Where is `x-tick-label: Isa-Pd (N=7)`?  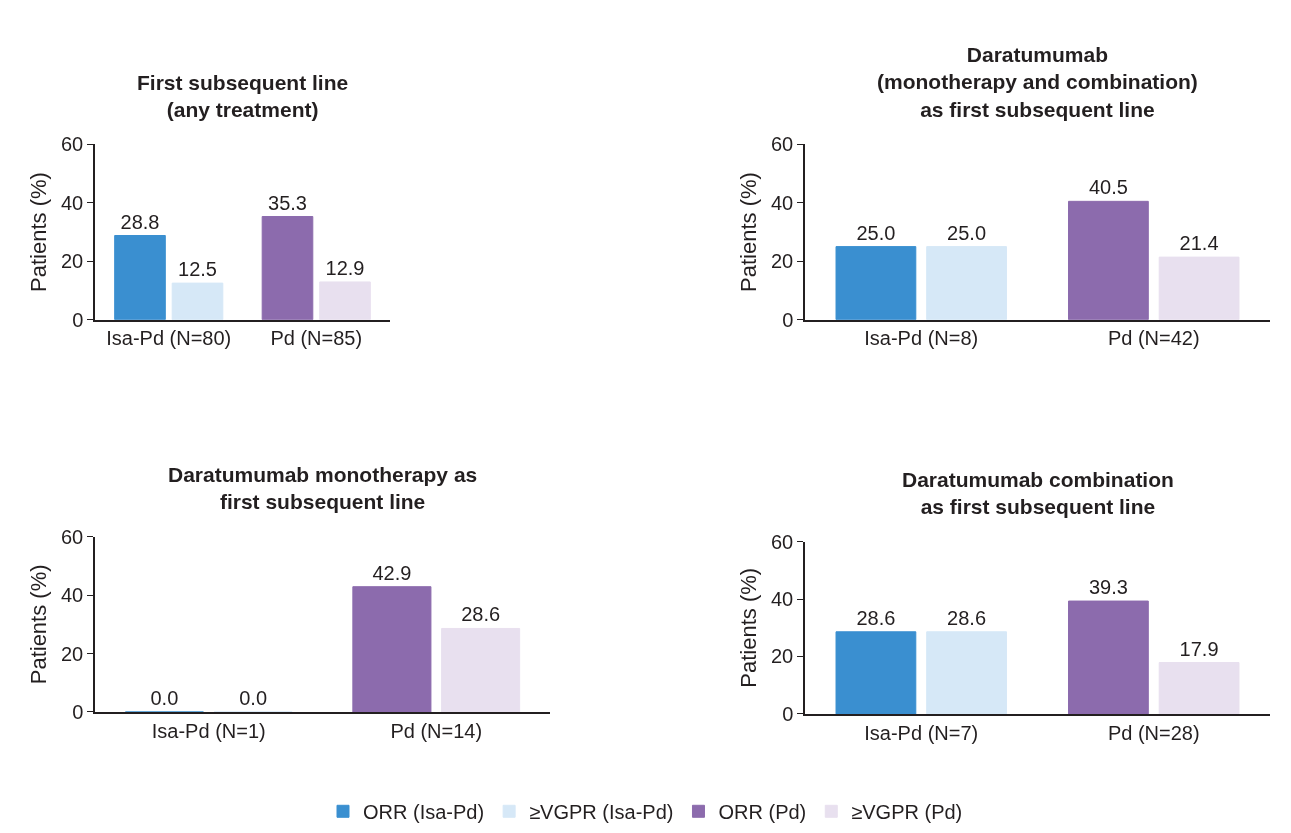
x-tick-label: Isa-Pd (N=7) is located at coordinates (921, 732).